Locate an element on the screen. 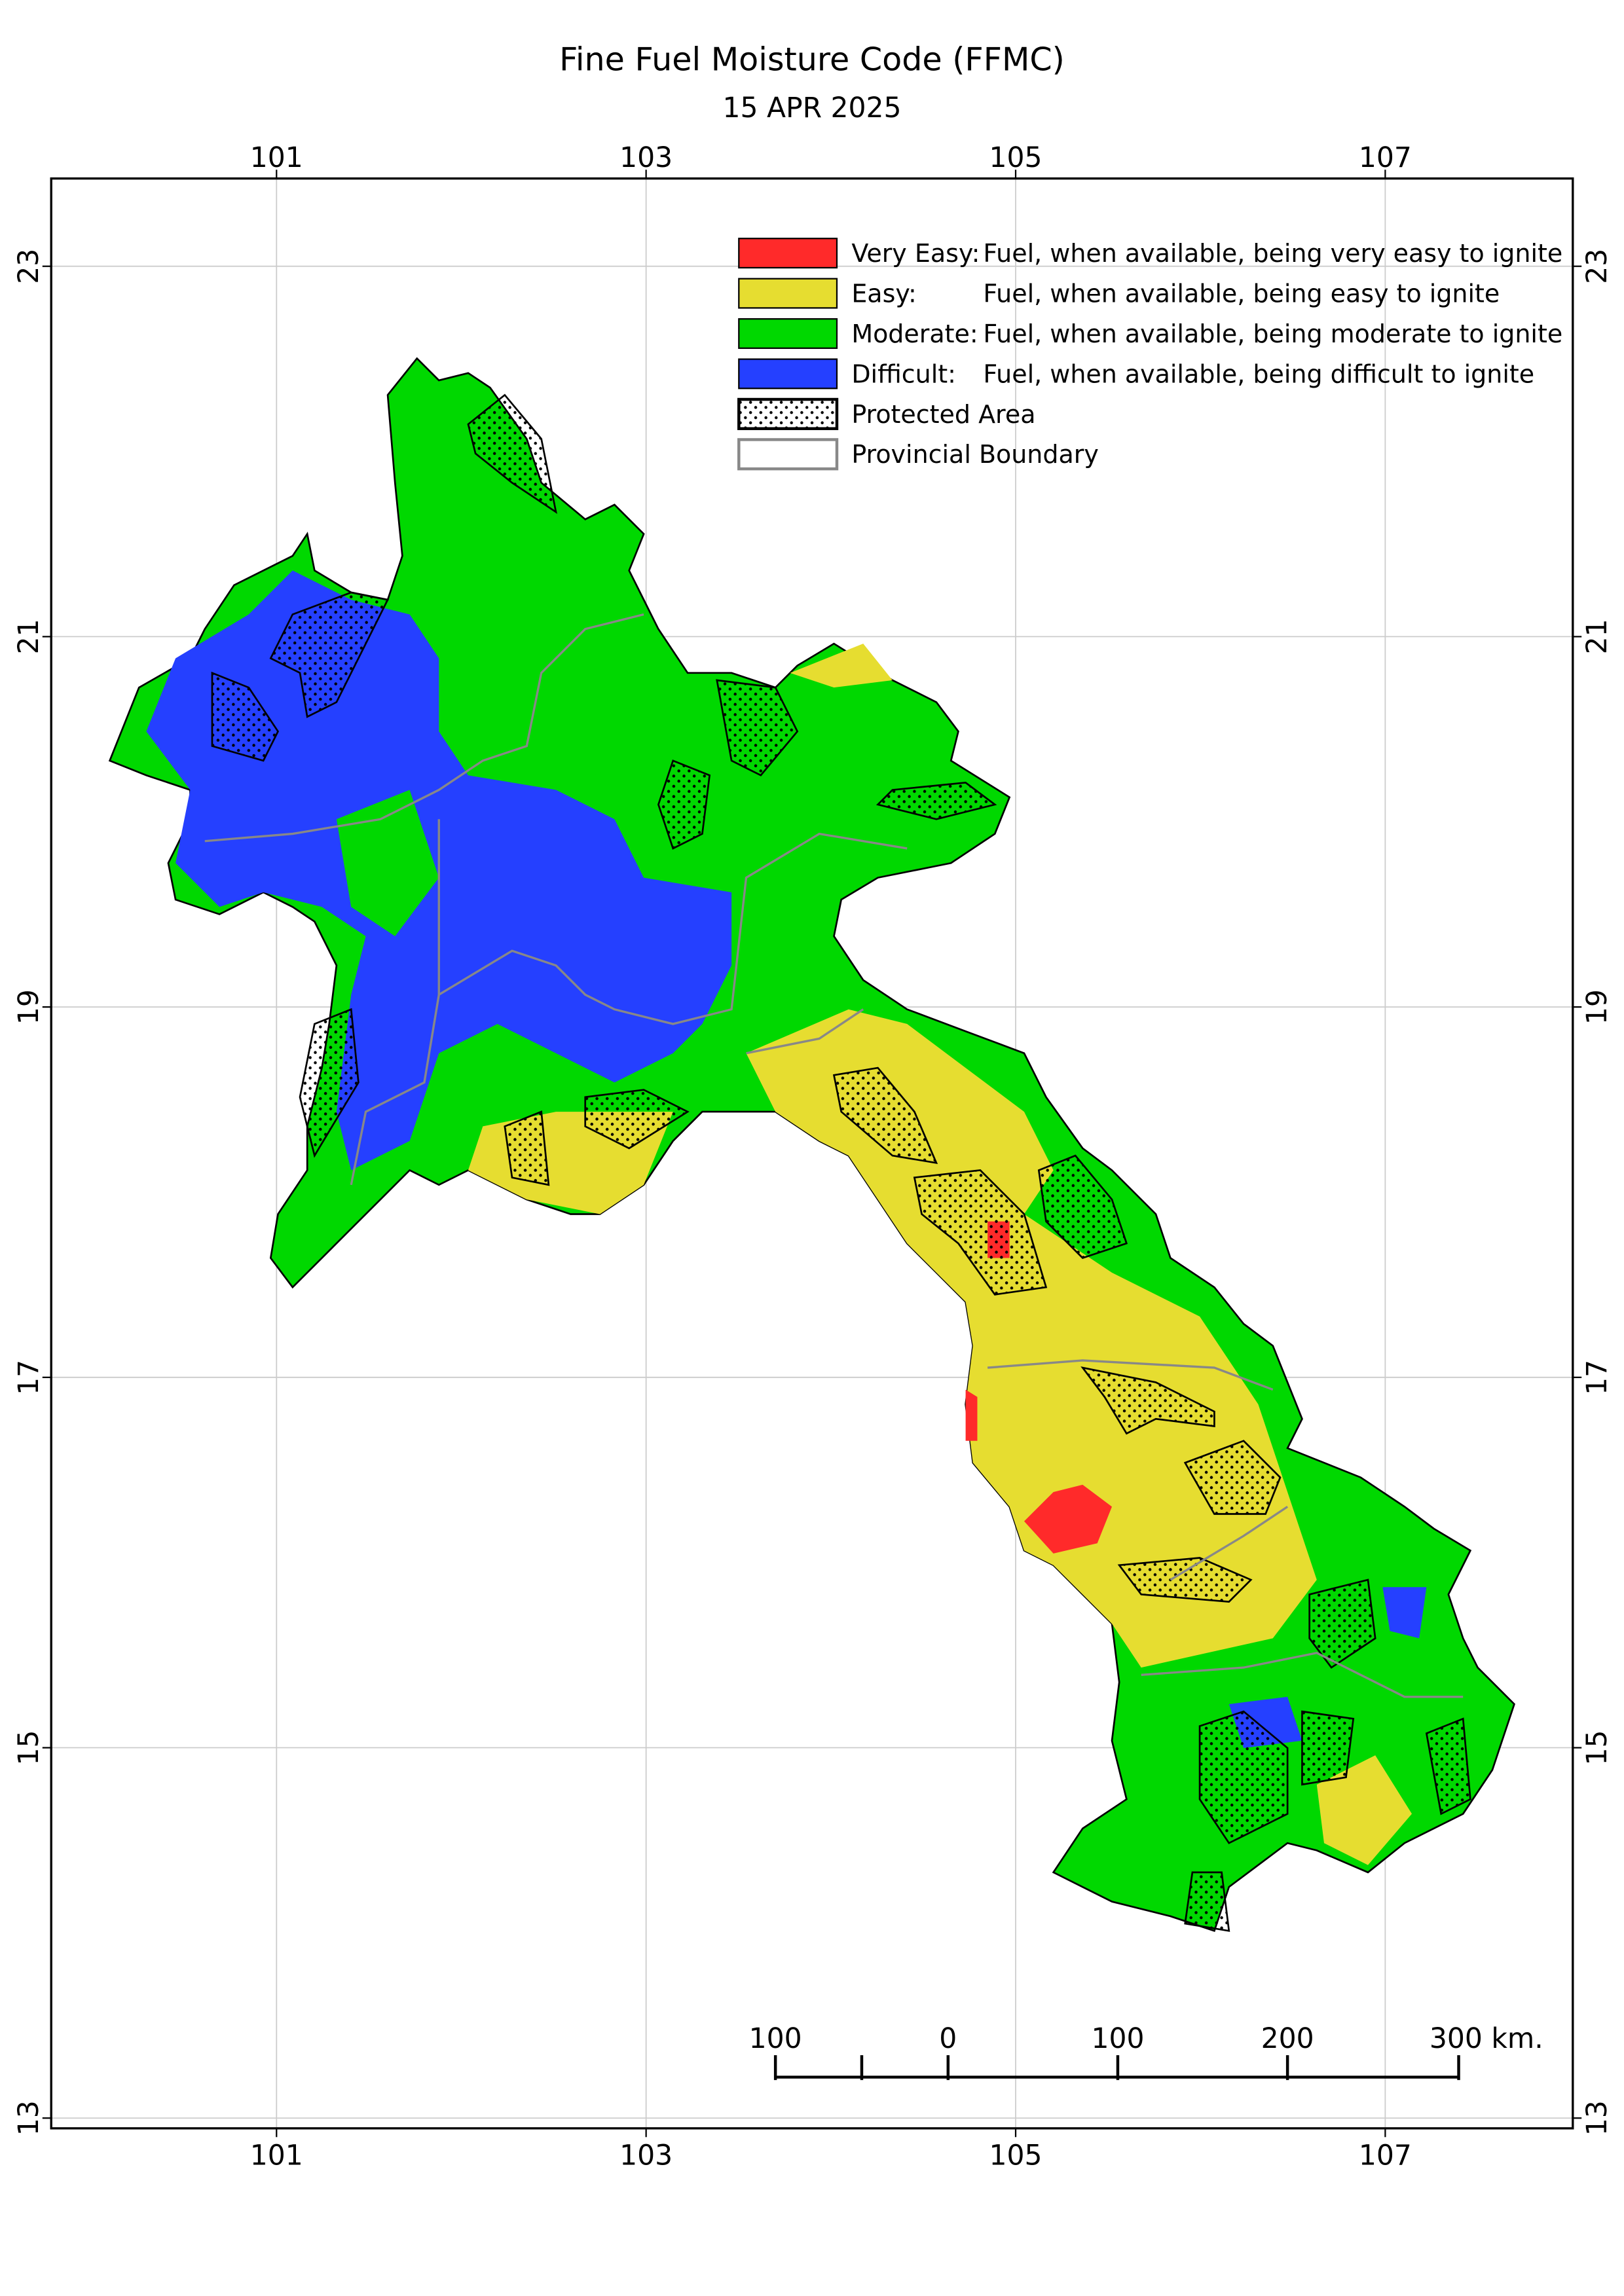  legend-label: Protected Area is located at coordinates (943, 414).